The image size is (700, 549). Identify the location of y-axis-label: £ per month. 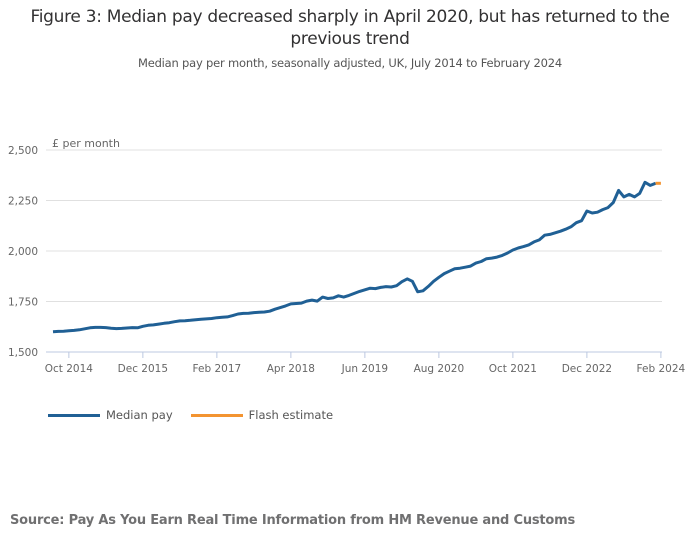
(86, 143).